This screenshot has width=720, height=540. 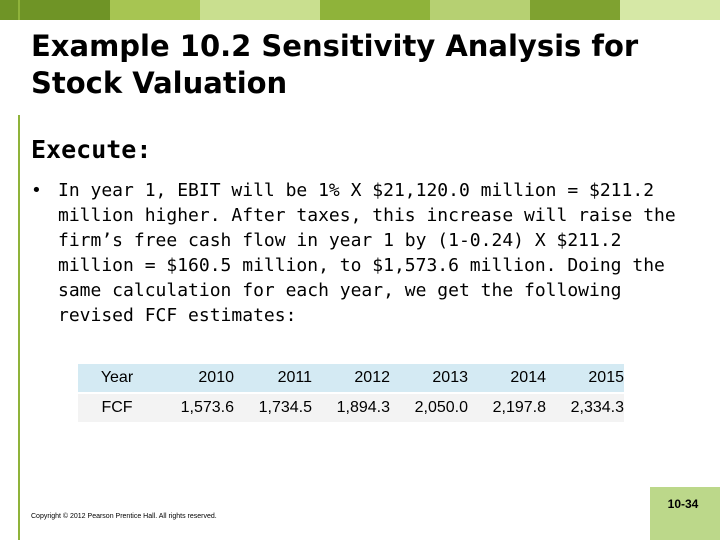 I want to click on top-decorative-band, so click(x=360, y=10).